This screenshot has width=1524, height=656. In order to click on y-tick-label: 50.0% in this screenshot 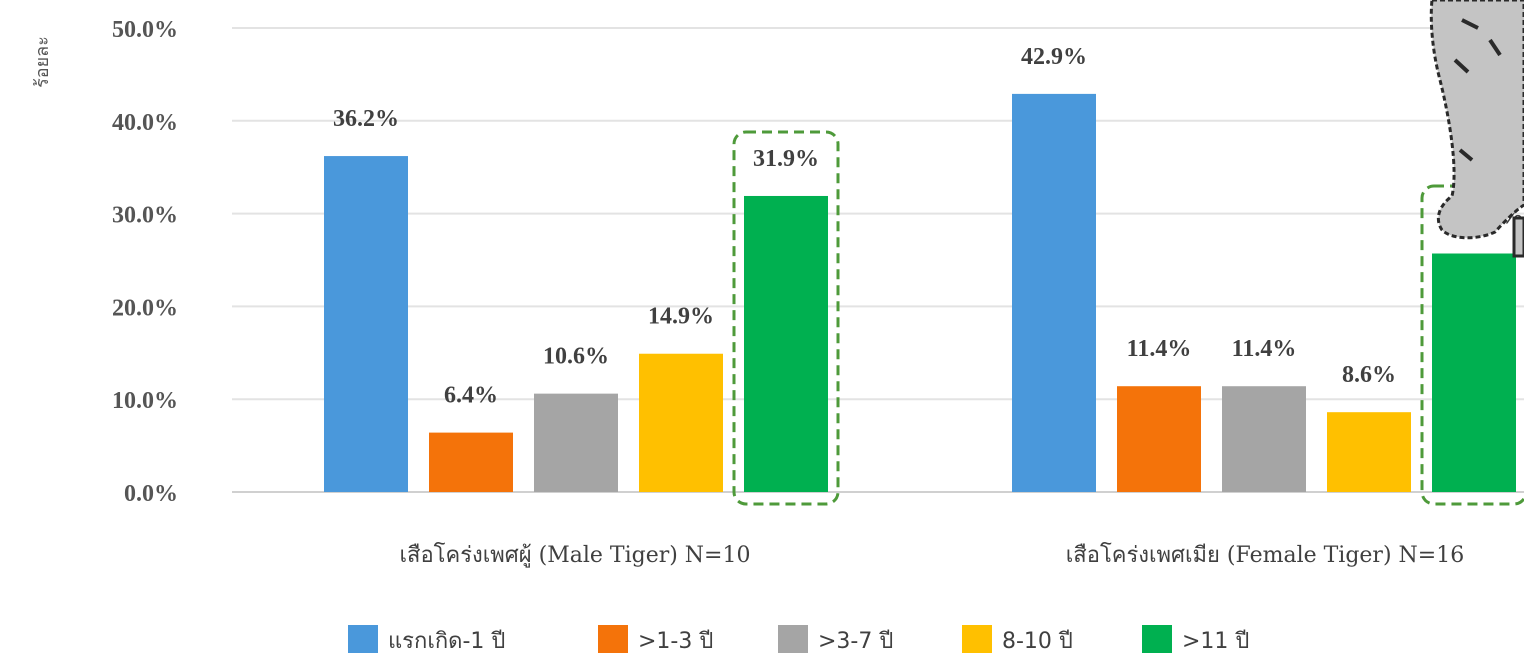, I will do `click(145, 30)`.